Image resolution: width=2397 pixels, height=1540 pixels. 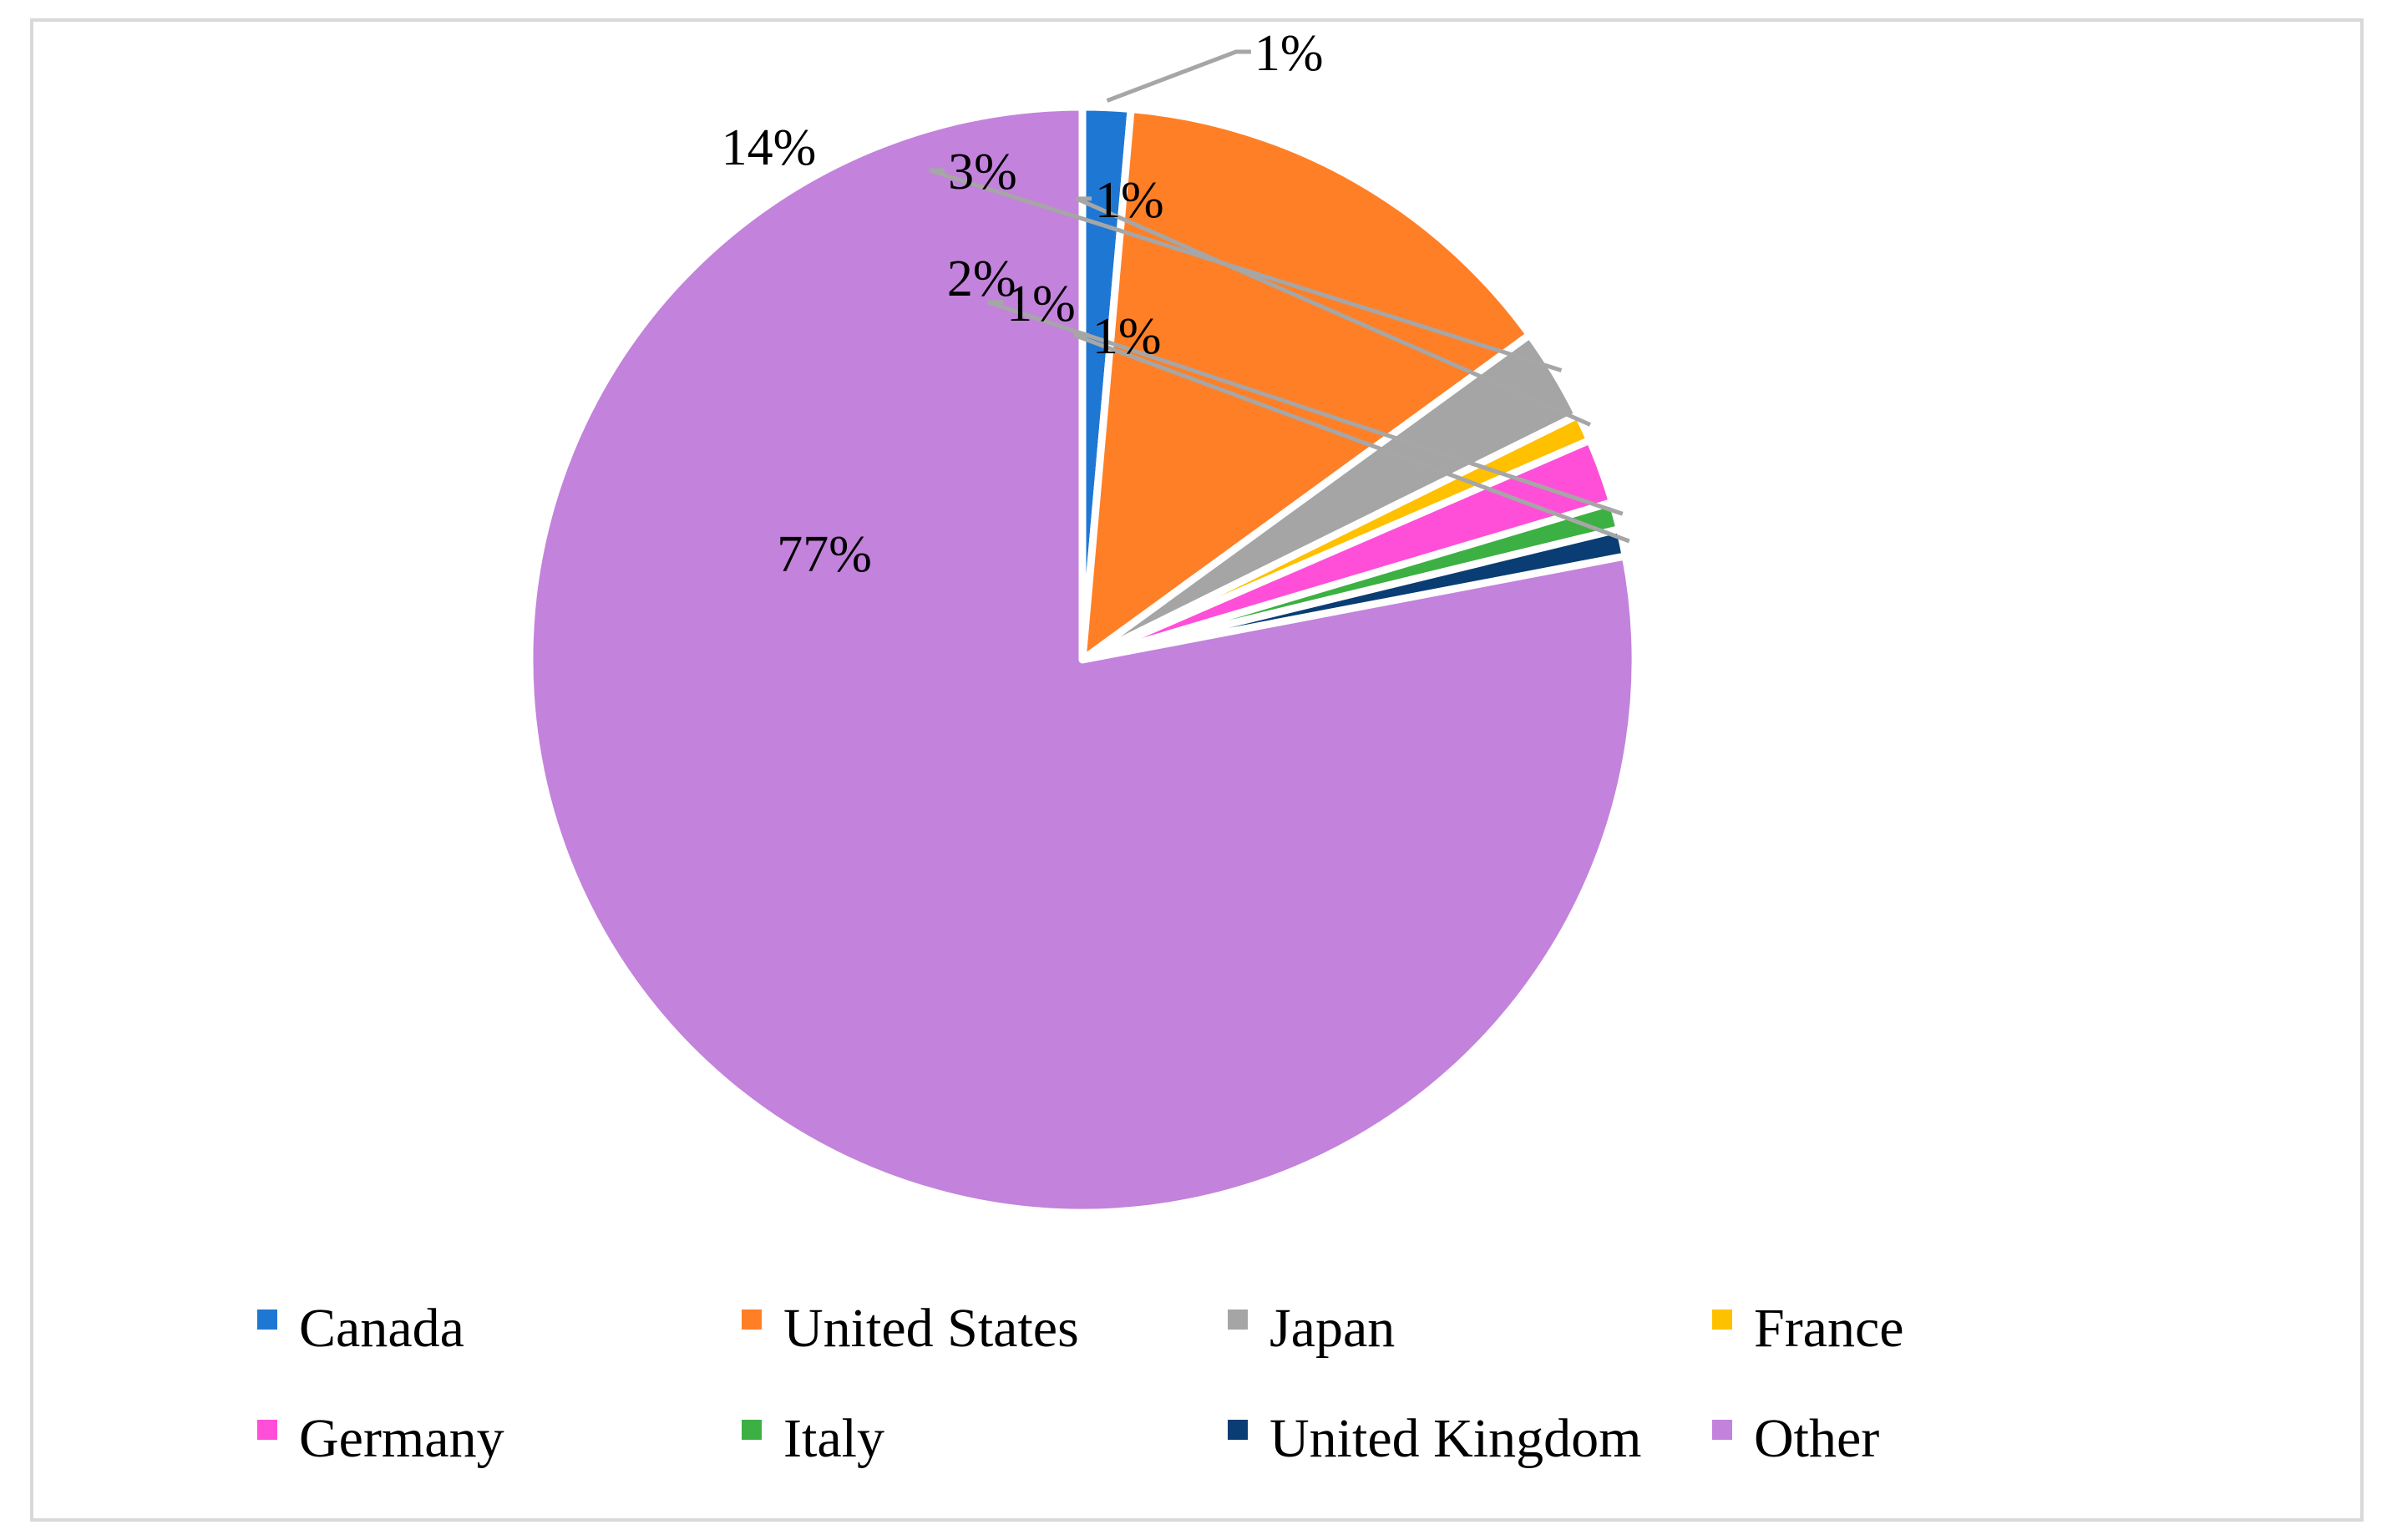 I want to click on legend-swatch-canada, so click(x=267, y=1320).